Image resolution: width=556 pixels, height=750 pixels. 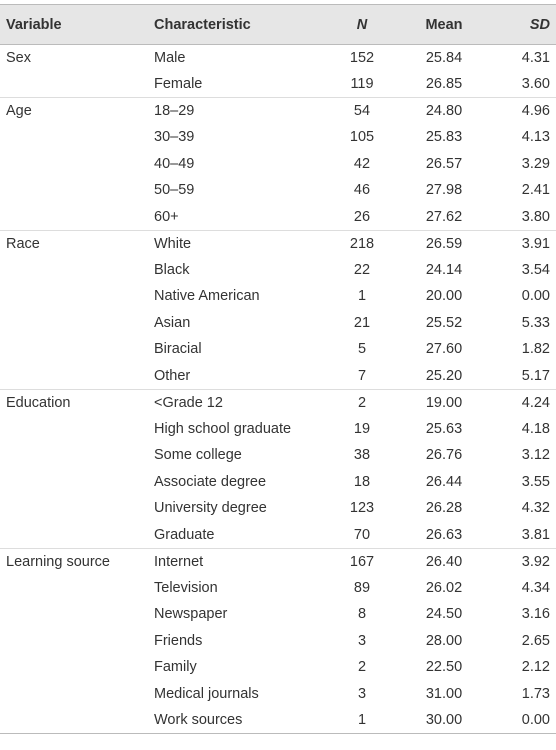 What do you see at coordinates (444, 640) in the screenshot?
I see `cell: 28.00` at bounding box center [444, 640].